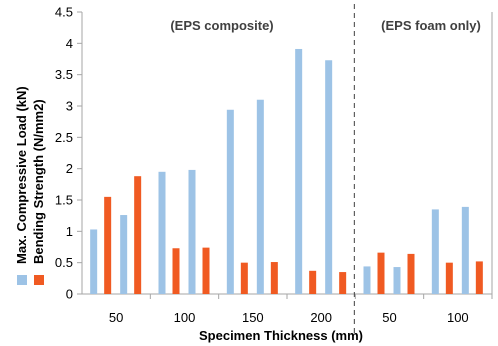 Image resolution: width=498 pixels, height=346 pixels. Describe the element at coordinates (69, 294) in the screenshot. I see `y-tick-label: 0` at that location.